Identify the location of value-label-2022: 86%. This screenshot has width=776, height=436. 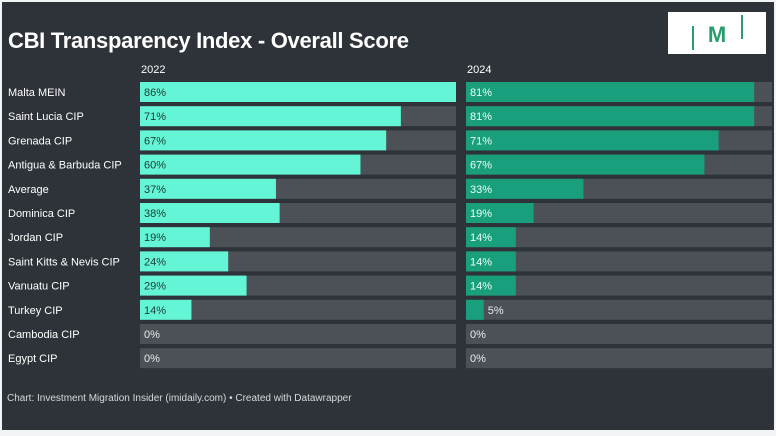
(155, 93).